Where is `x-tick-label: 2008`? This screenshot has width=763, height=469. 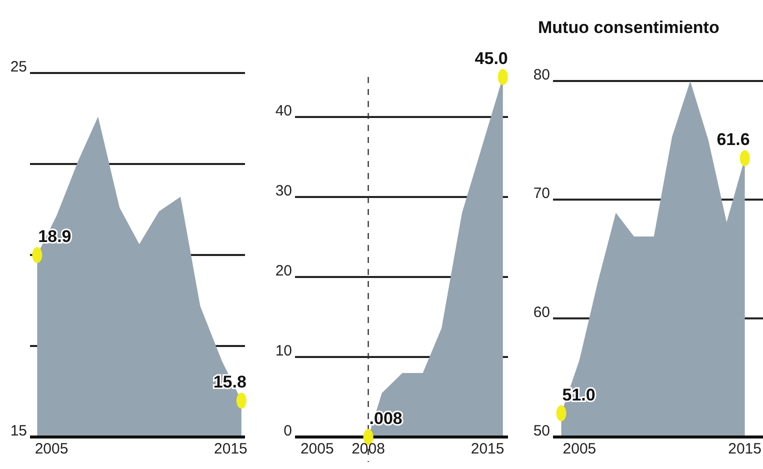
x-tick-label: 2008 is located at coordinates (368, 449).